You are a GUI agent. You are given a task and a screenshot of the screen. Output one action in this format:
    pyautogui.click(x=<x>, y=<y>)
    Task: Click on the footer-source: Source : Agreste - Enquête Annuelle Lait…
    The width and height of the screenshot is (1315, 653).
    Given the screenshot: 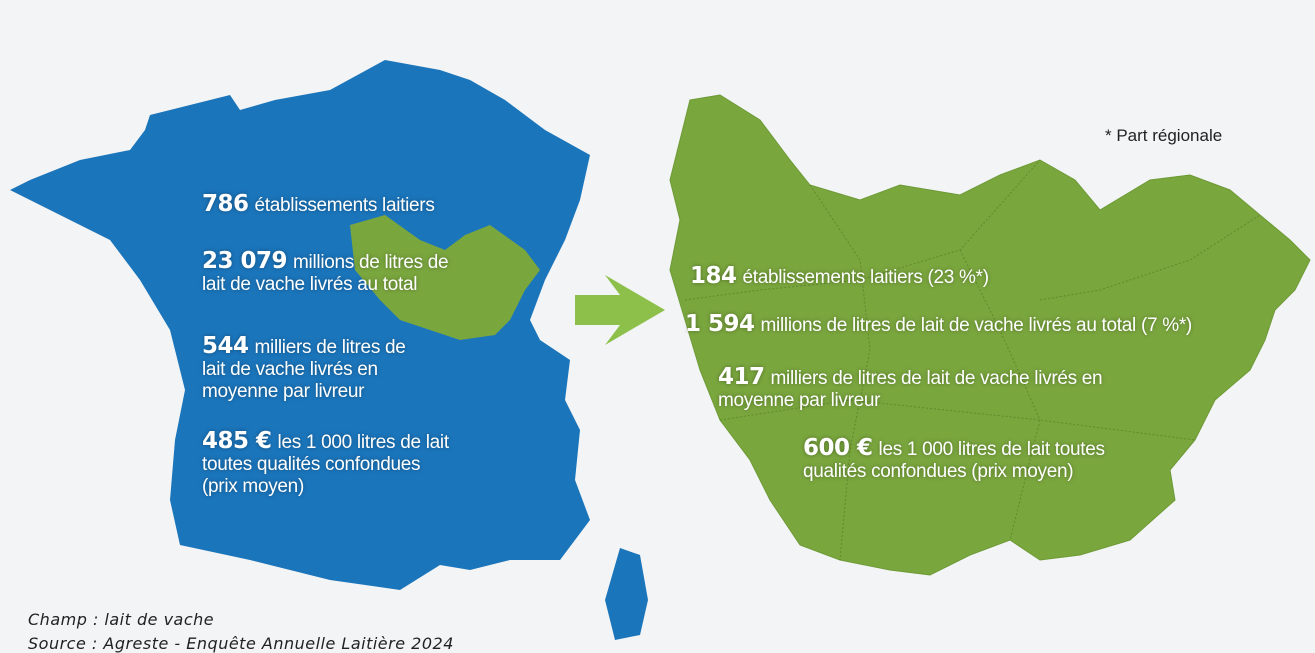 What is the action you would take?
    pyautogui.click(x=241, y=643)
    